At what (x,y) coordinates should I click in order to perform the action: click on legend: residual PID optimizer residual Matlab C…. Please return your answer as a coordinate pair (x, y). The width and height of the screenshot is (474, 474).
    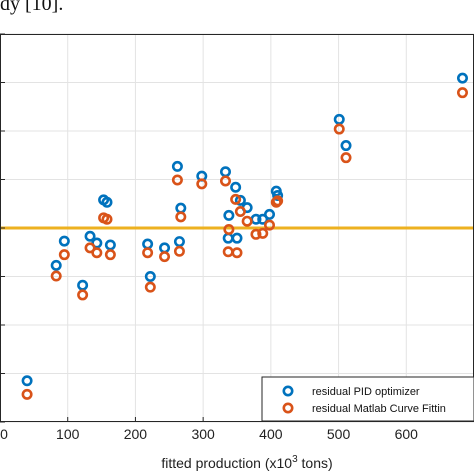
    Looking at the image, I should click on (367, 399).